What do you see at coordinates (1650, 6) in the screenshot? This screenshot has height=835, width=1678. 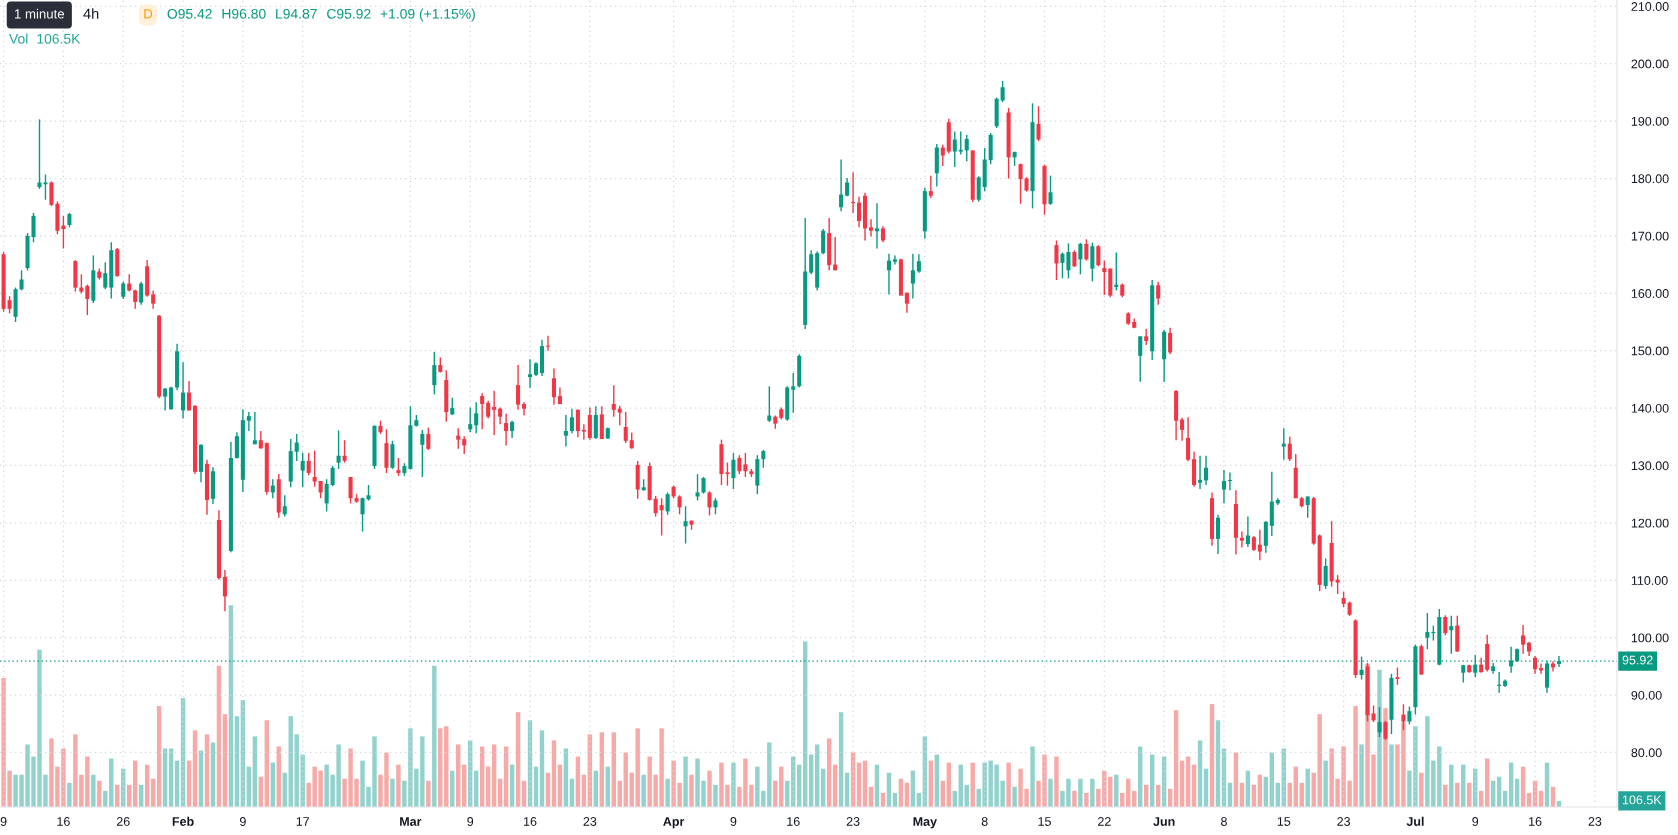 I see `y-tick-label: 210.00` at bounding box center [1650, 6].